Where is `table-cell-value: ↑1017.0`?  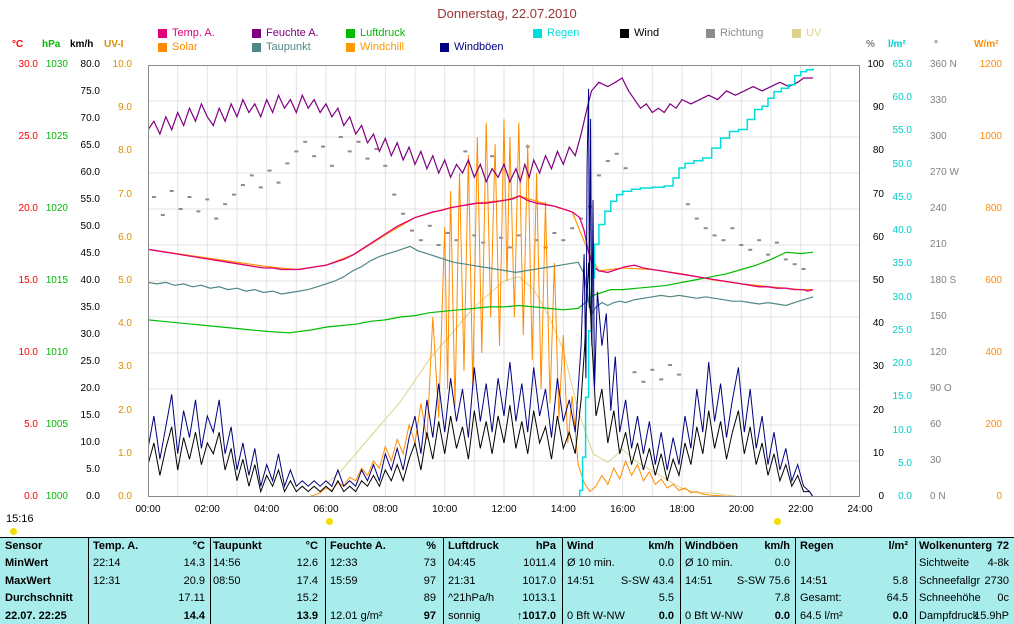 table-cell-value: ↑1017.0 is located at coordinates (536, 616).